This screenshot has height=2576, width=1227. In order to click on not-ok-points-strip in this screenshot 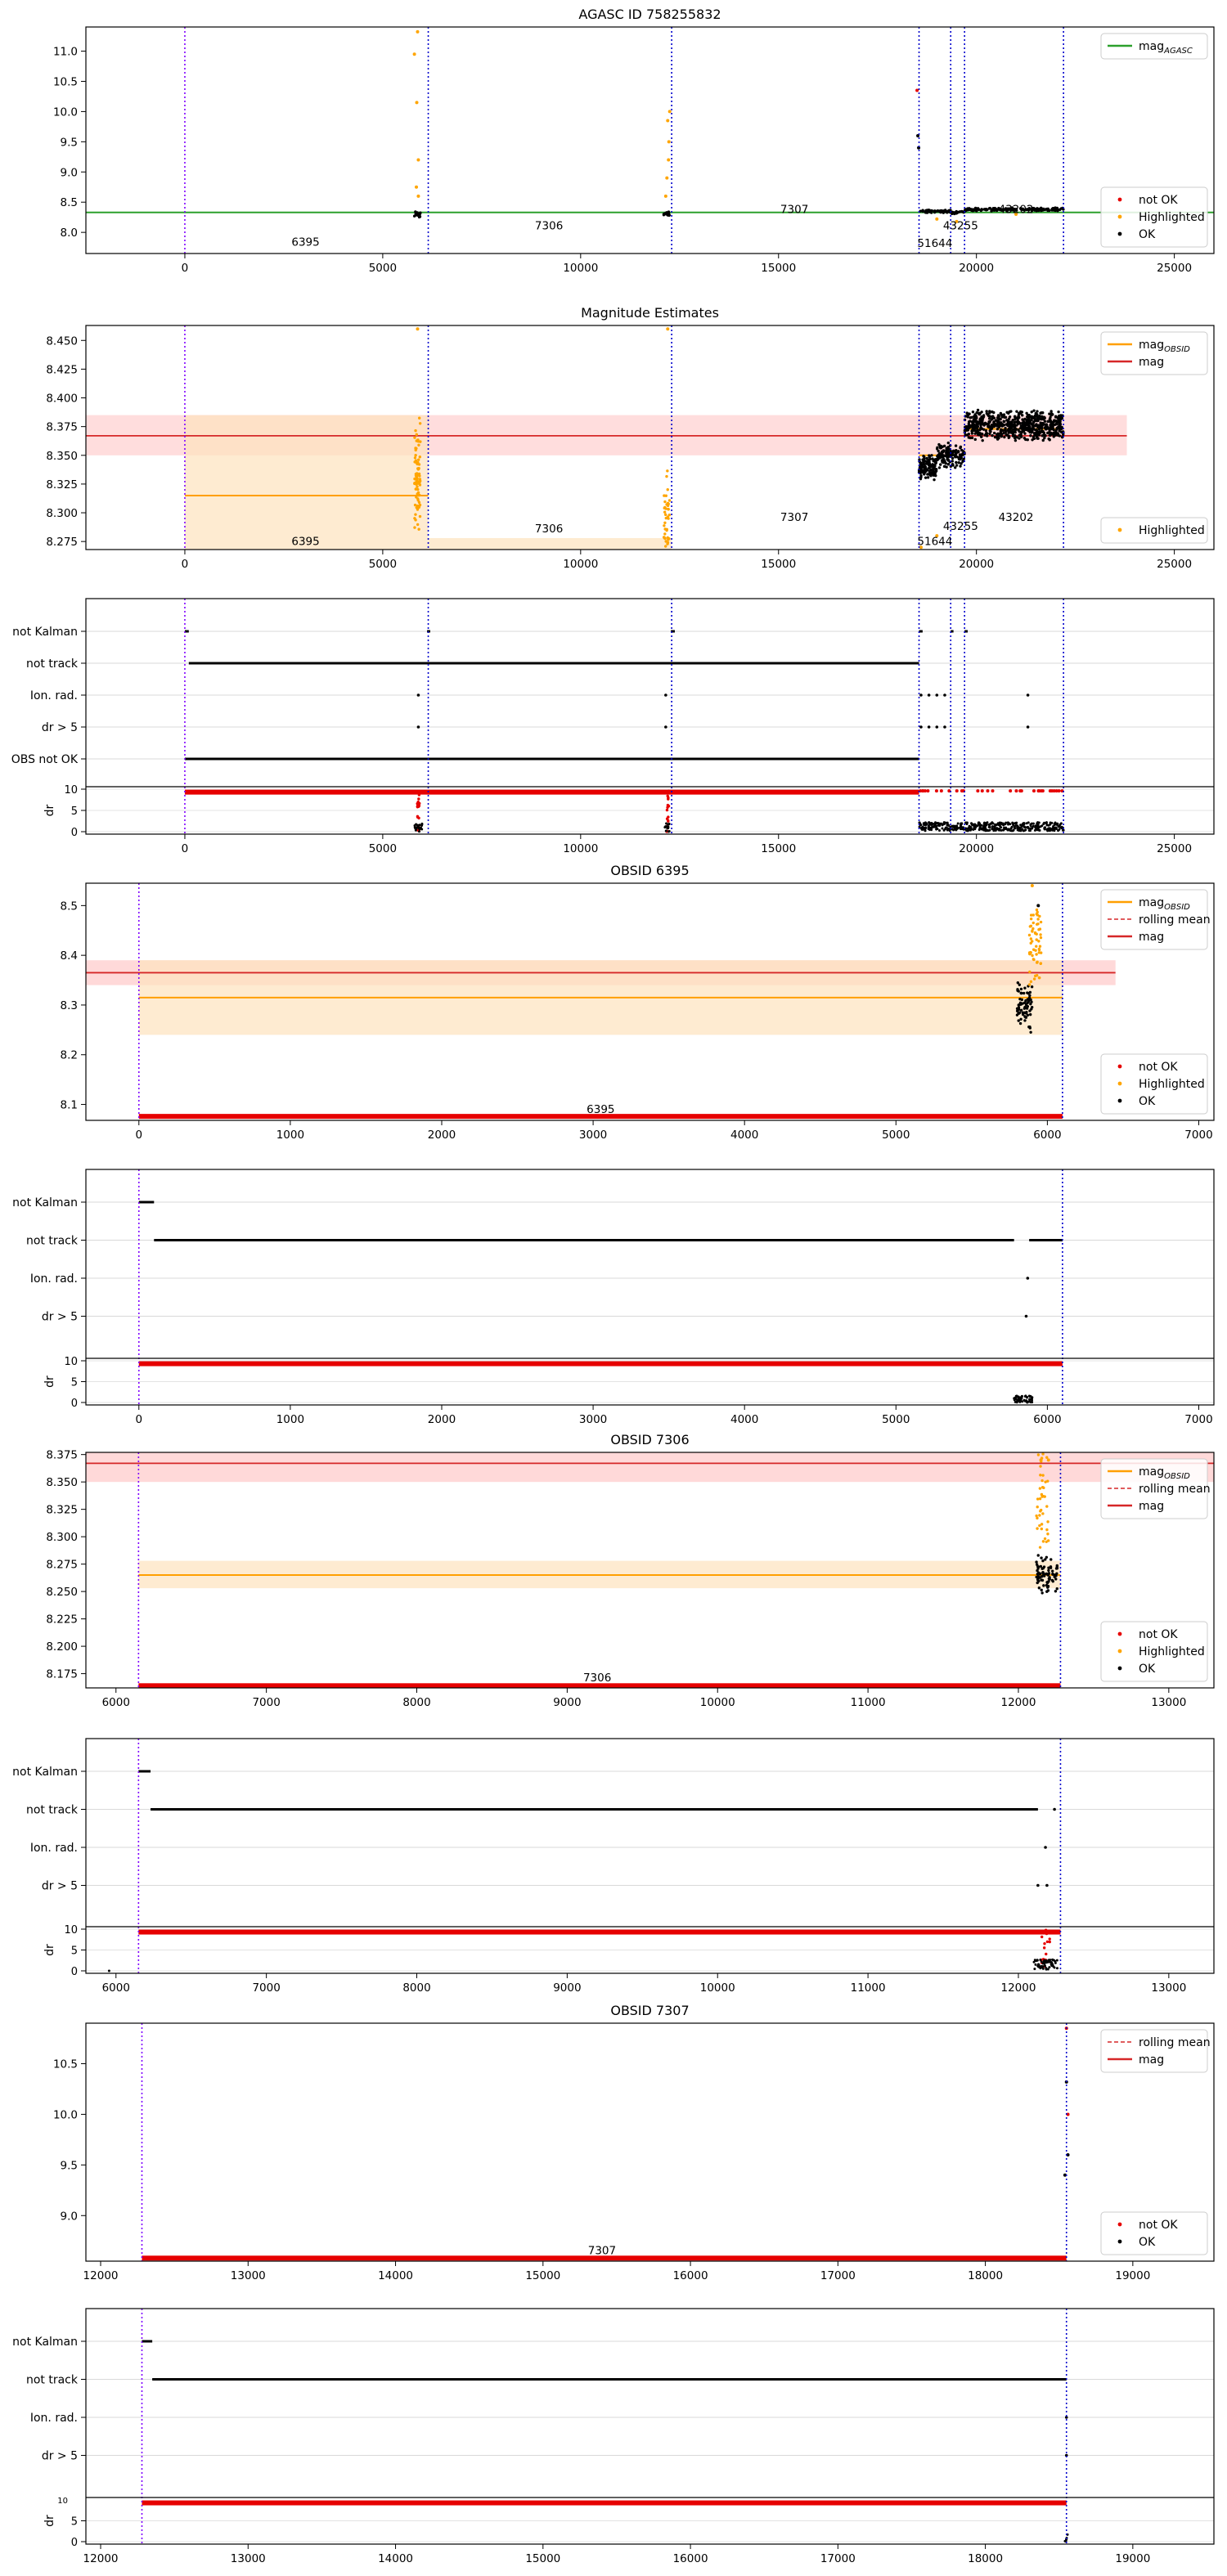, I will do `click(604, 2258)`.